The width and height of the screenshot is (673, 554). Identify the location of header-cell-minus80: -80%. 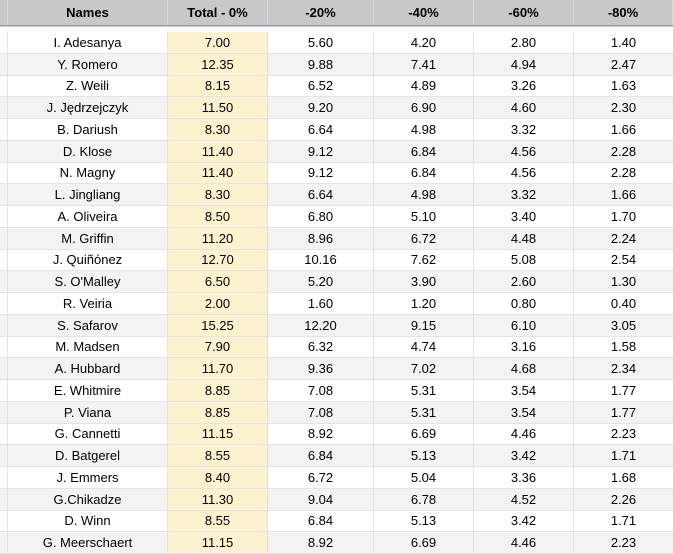
(623, 12).